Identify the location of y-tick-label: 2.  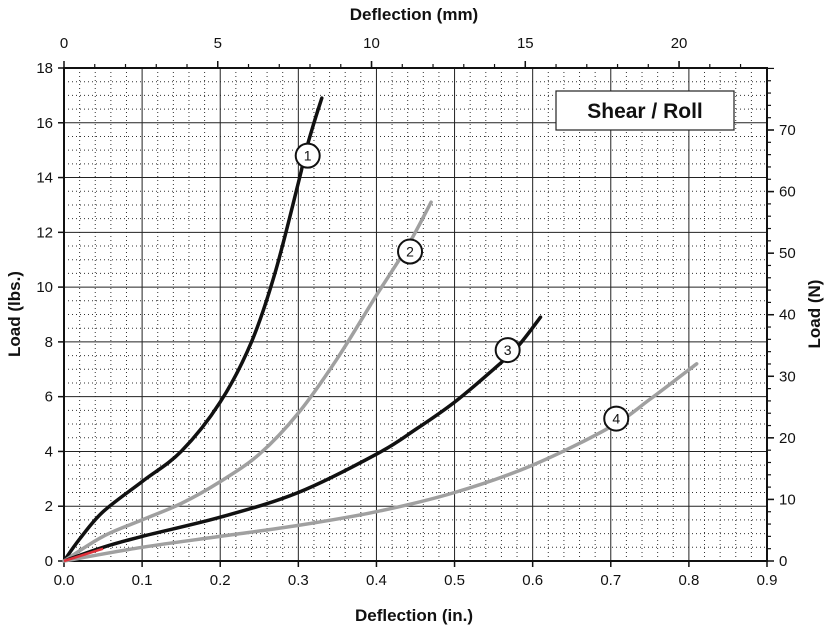
(49, 506).